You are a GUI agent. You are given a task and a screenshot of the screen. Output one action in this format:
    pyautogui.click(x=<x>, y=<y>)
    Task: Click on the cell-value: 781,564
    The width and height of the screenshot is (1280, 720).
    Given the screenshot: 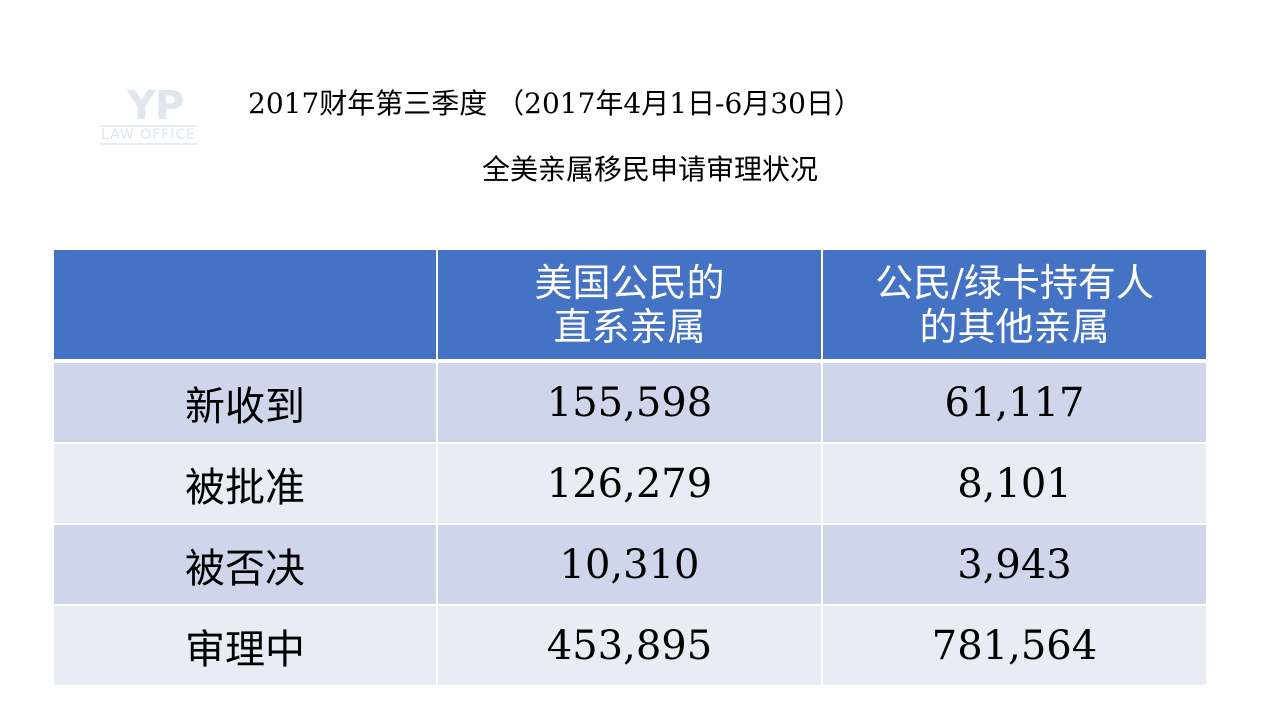 What is the action you would take?
    pyautogui.click(x=1014, y=646)
    